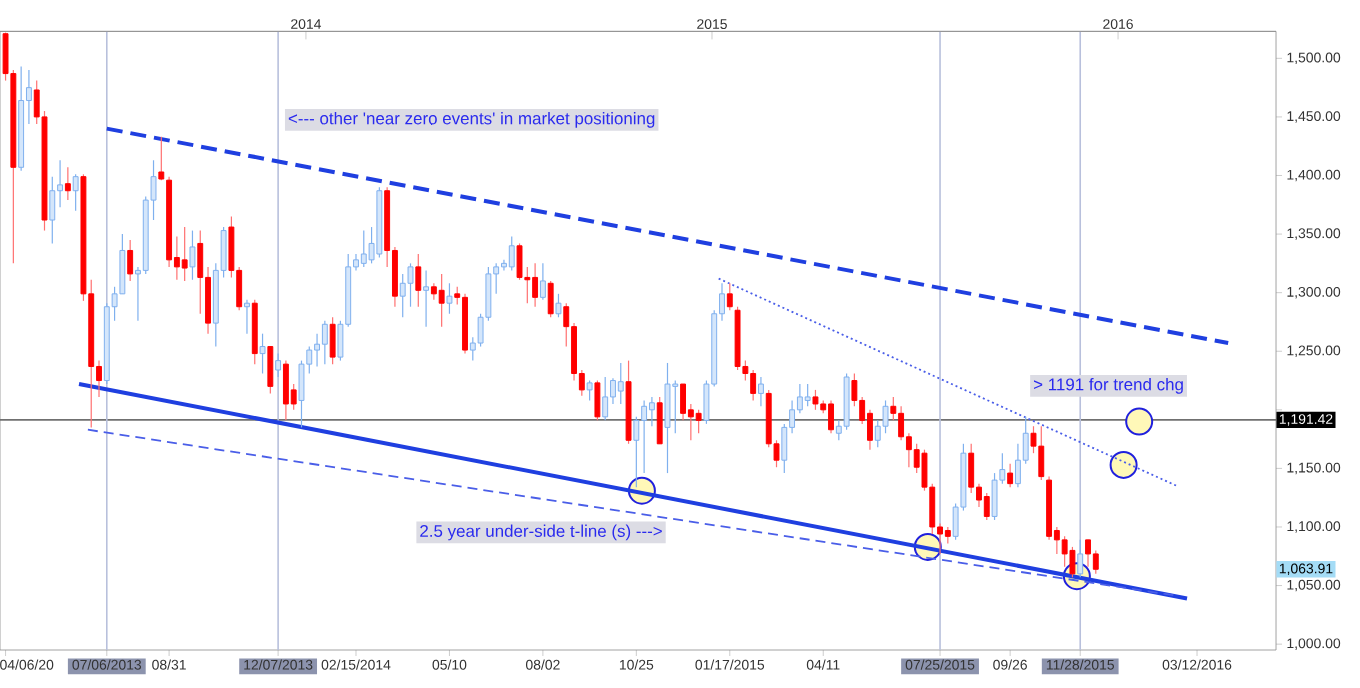 Image resolution: width=1360 pixels, height=688 pixels. What do you see at coordinates (541, 532) in the screenshot?
I see `annotation: 2.5 year under-side t-line (s) --->` at bounding box center [541, 532].